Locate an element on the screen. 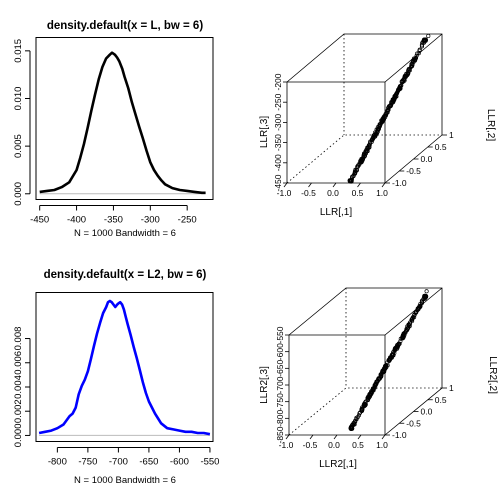 The width and height of the screenshot is (500, 499). x-tick-label: -800 is located at coordinates (57, 462).